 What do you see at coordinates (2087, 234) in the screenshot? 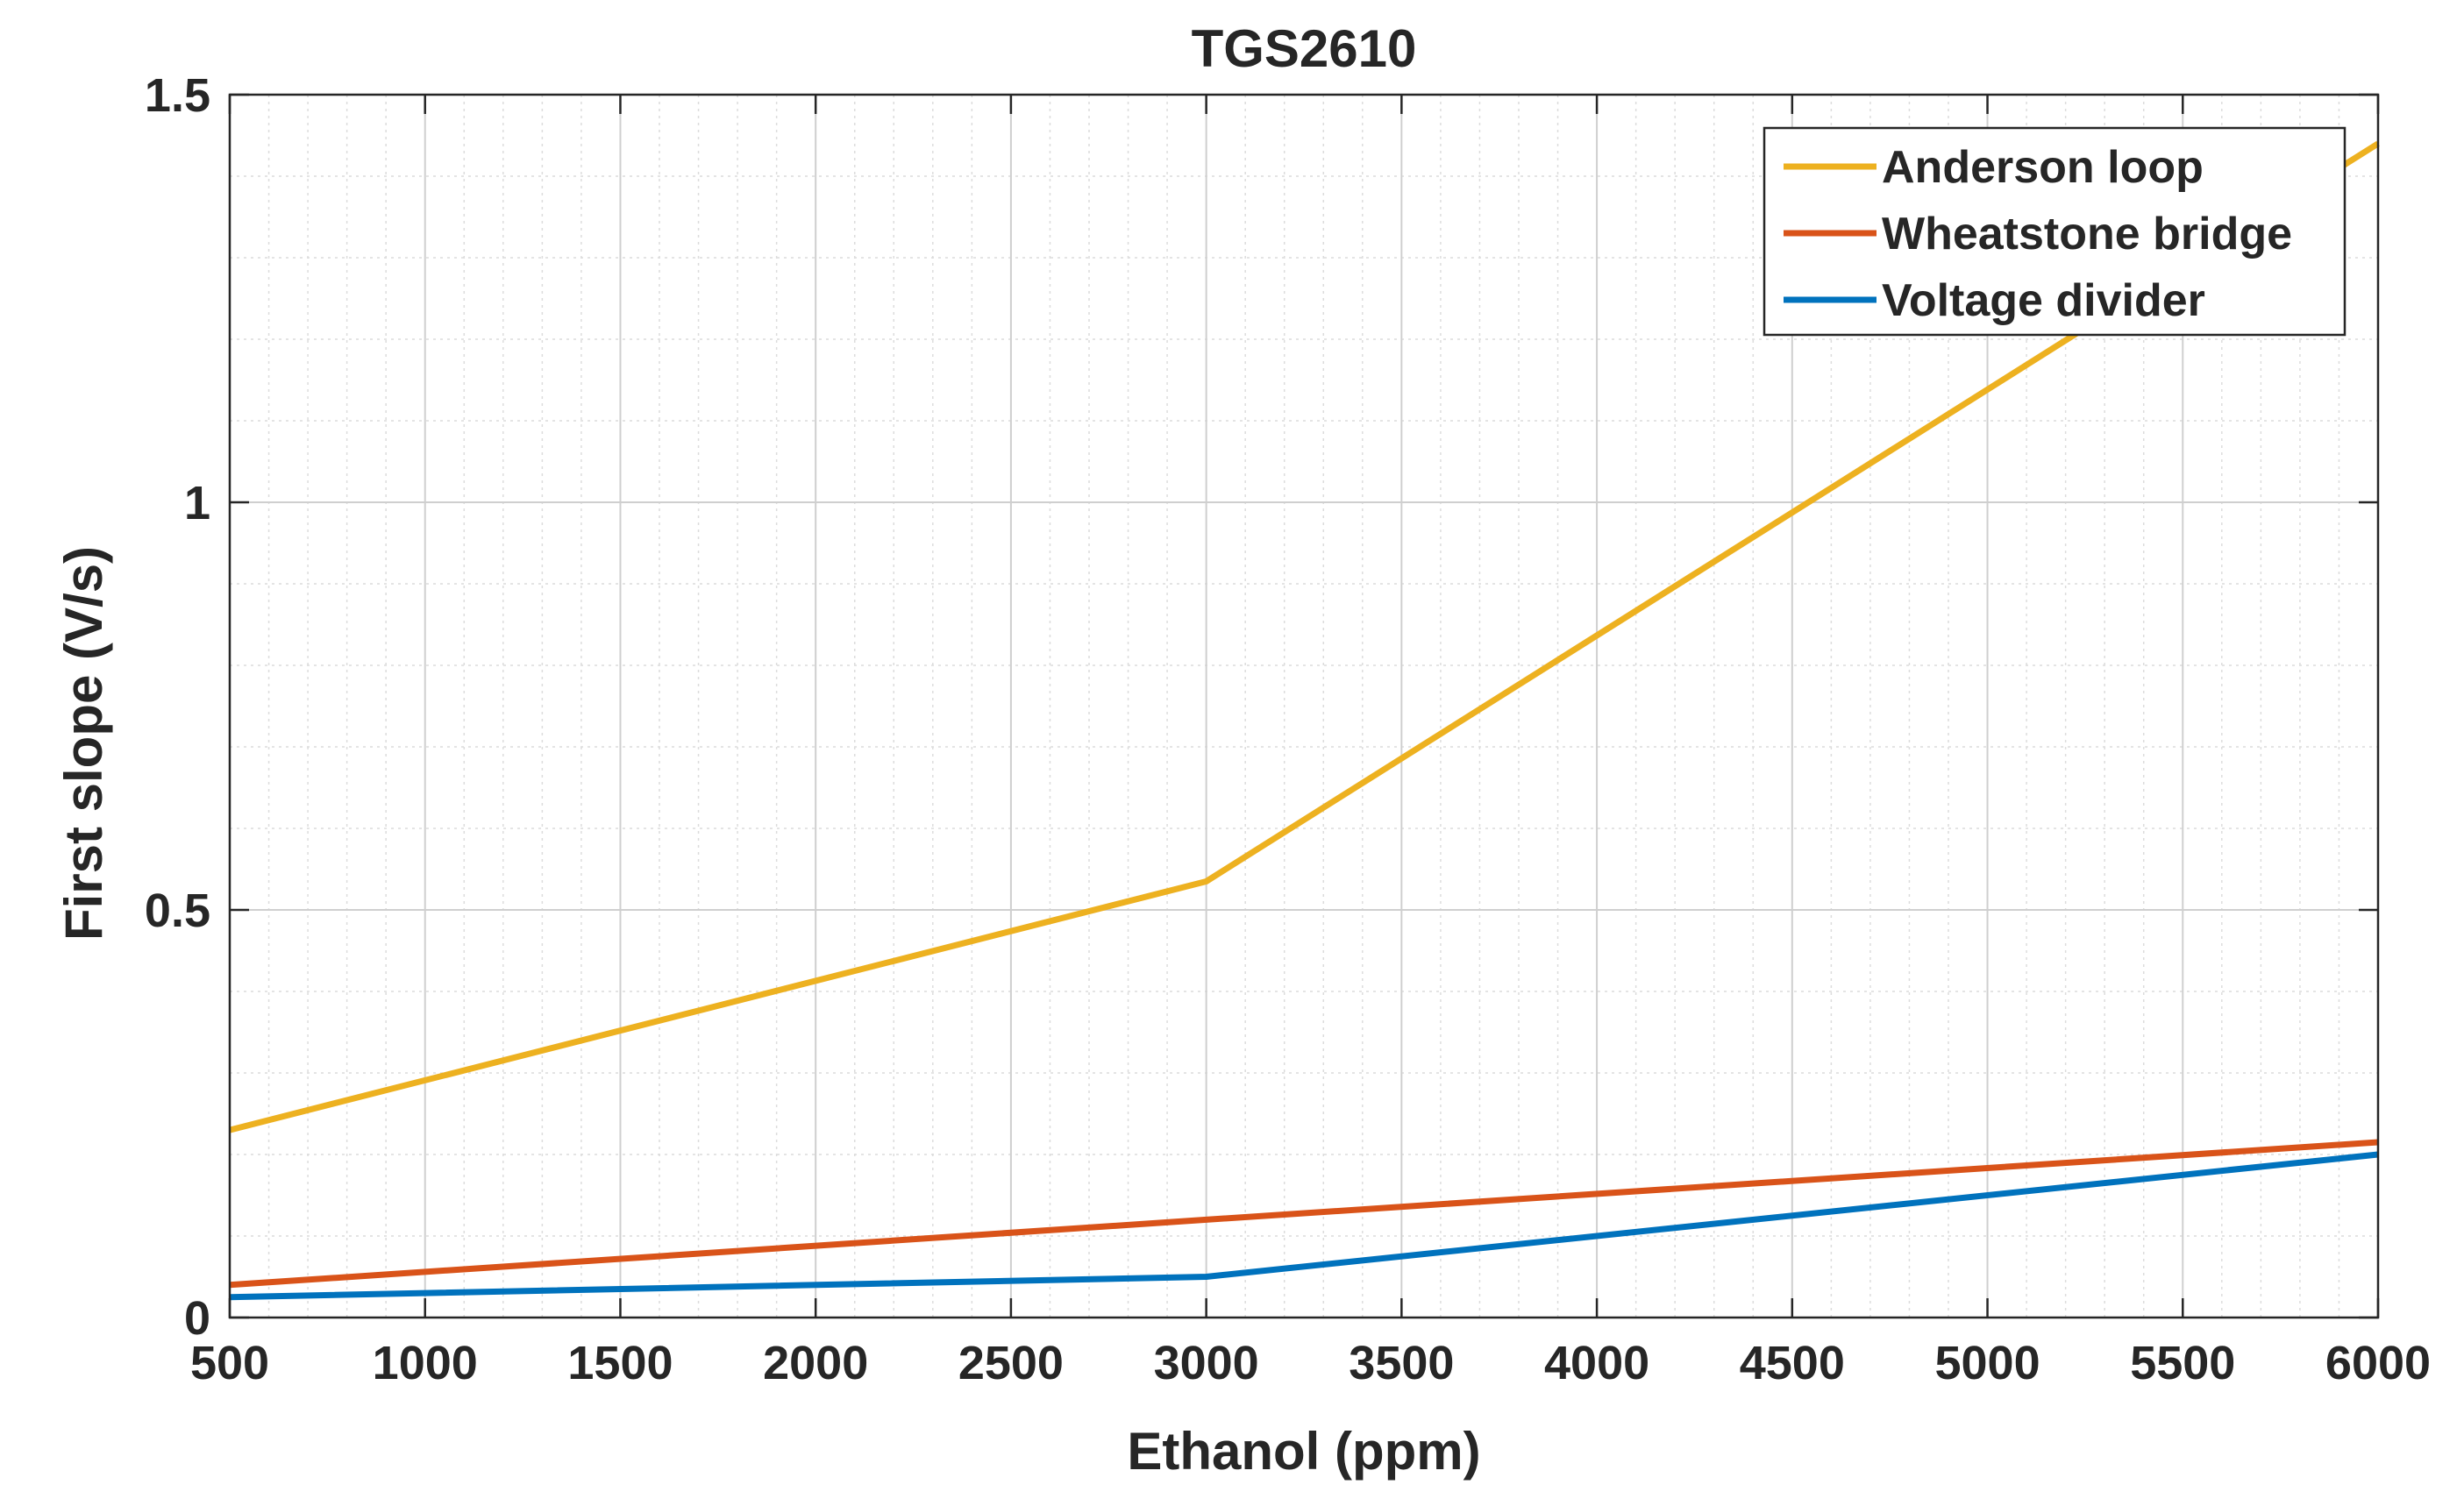
I see `legend-entry: Wheatstone bridge` at bounding box center [2087, 234].